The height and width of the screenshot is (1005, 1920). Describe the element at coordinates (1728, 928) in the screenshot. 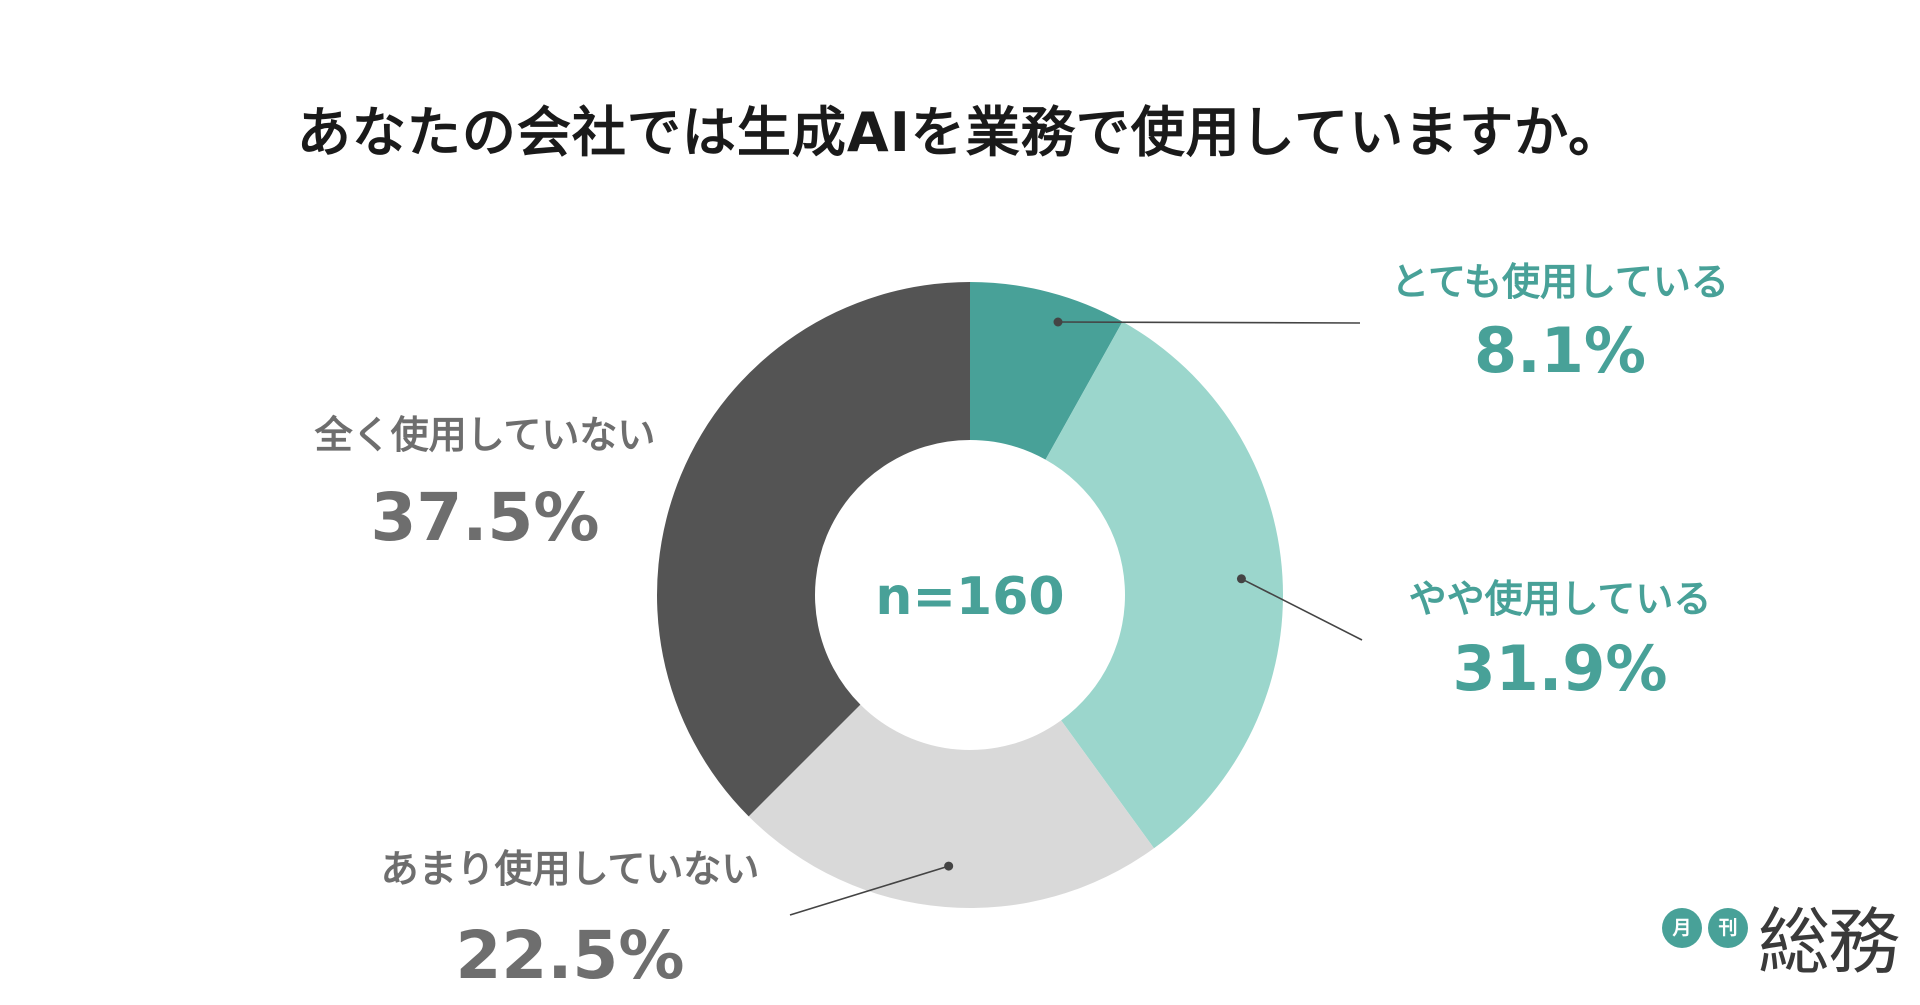

I see `logo-badge-edition: 刊` at that location.